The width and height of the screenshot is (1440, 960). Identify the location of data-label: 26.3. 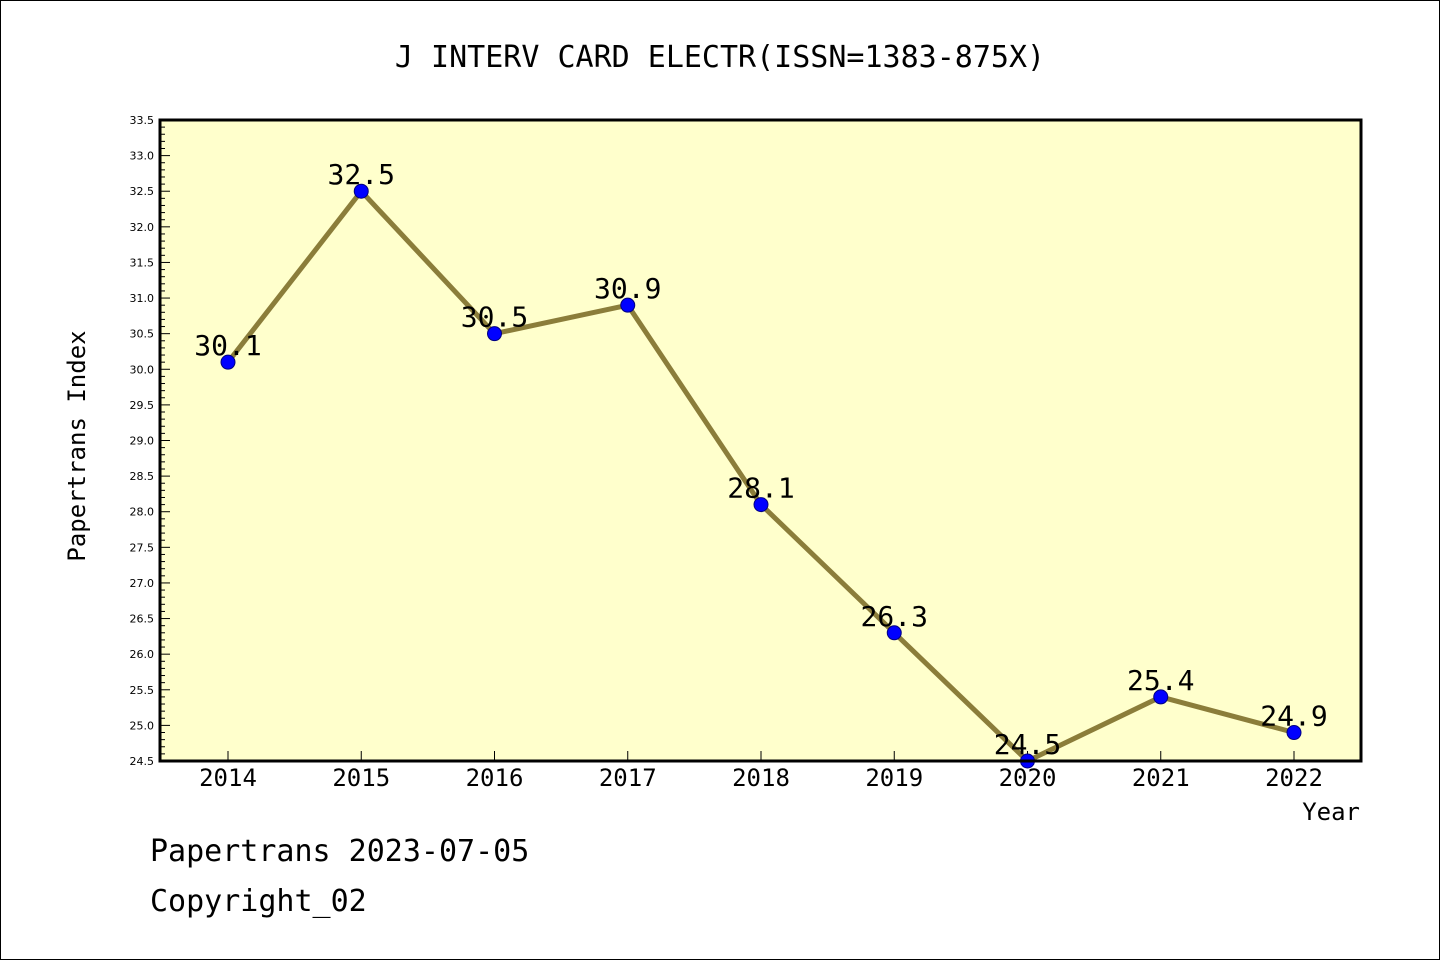
(894, 616).